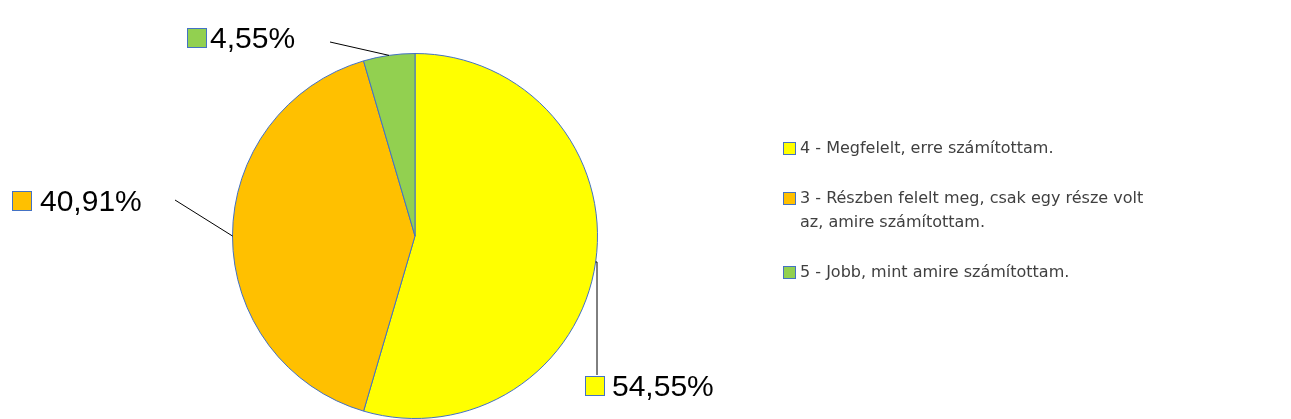  Describe the element at coordinates (253, 38) in the screenshot. I see `data-label: 4,55%` at that location.